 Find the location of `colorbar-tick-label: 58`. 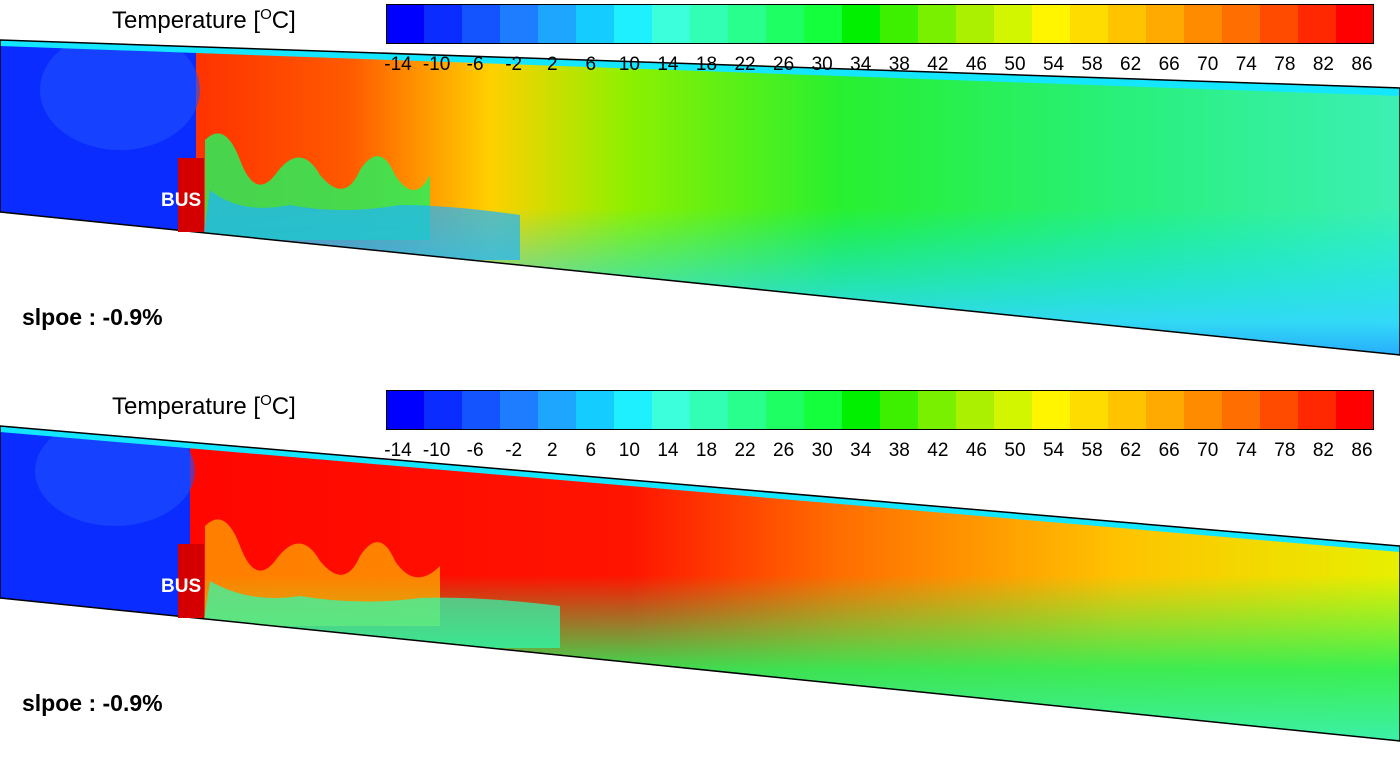

colorbar-tick-label: 58 is located at coordinates (1092, 450).